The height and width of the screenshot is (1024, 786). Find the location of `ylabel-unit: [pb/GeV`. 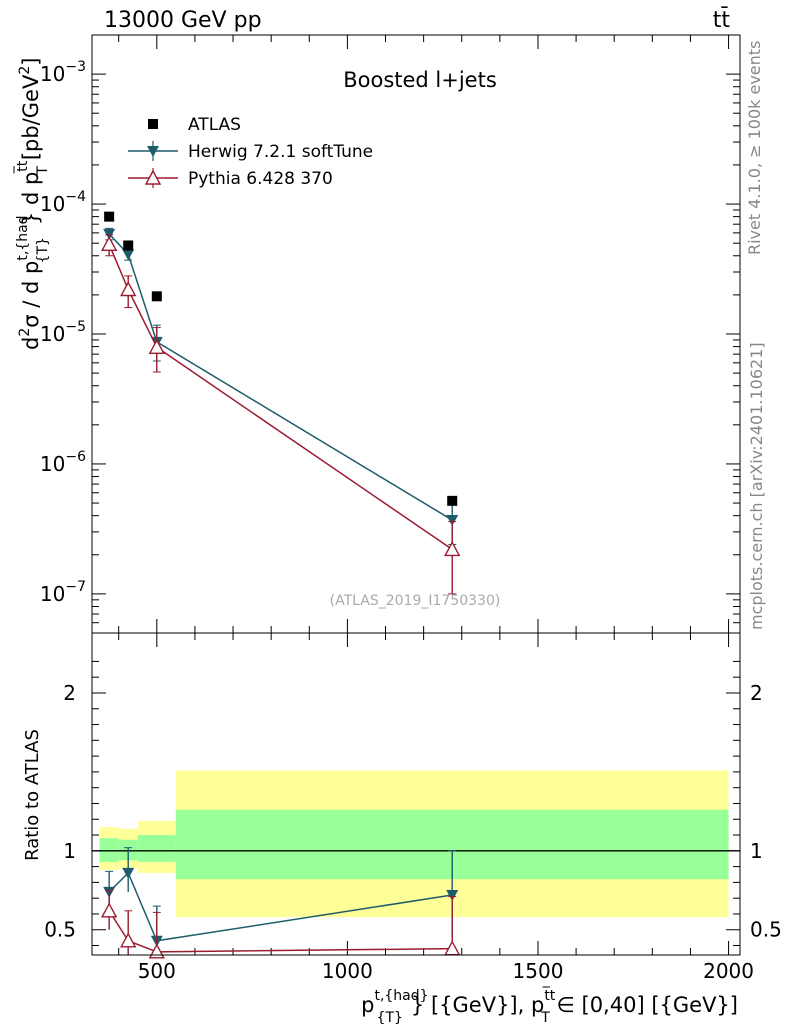

ylabel-unit: [pb/GeV is located at coordinates (31, 117).